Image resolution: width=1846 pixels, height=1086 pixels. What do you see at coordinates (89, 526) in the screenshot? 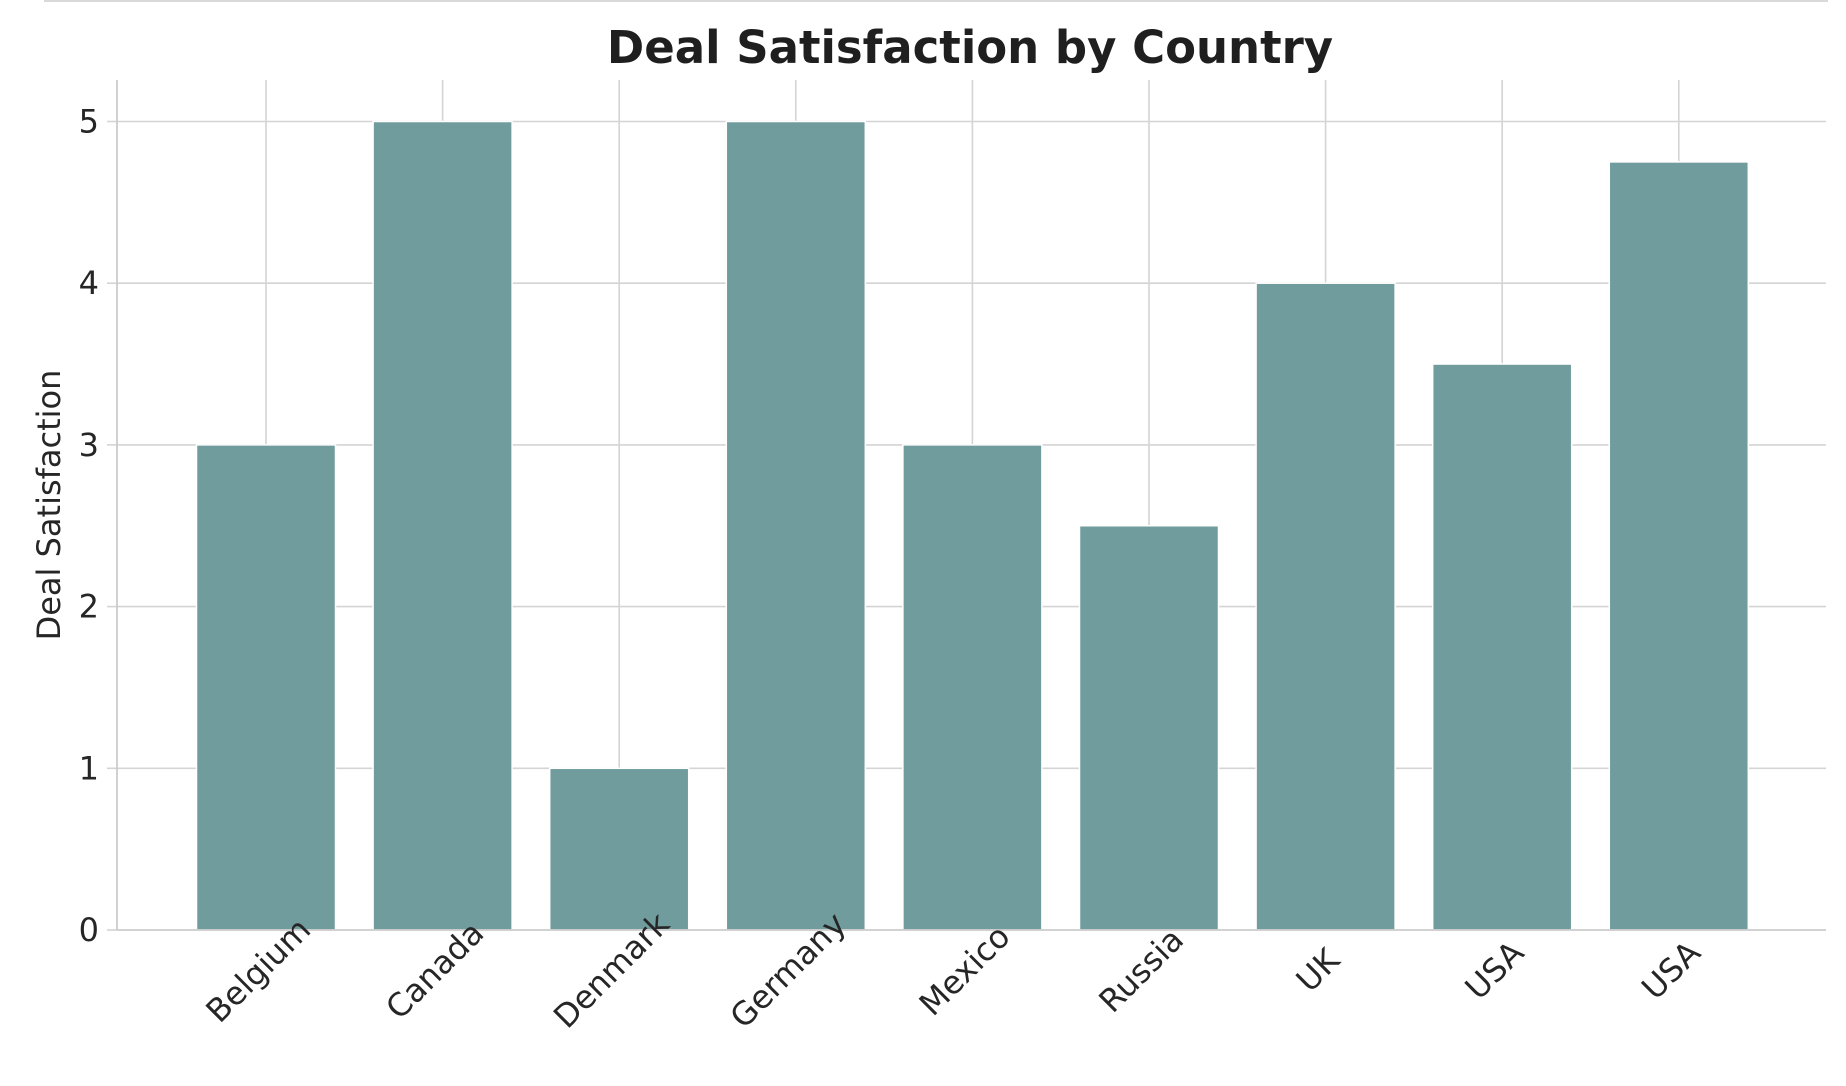
I see `y-tick-labels: 0 1 2 3 4 5` at bounding box center [89, 526].